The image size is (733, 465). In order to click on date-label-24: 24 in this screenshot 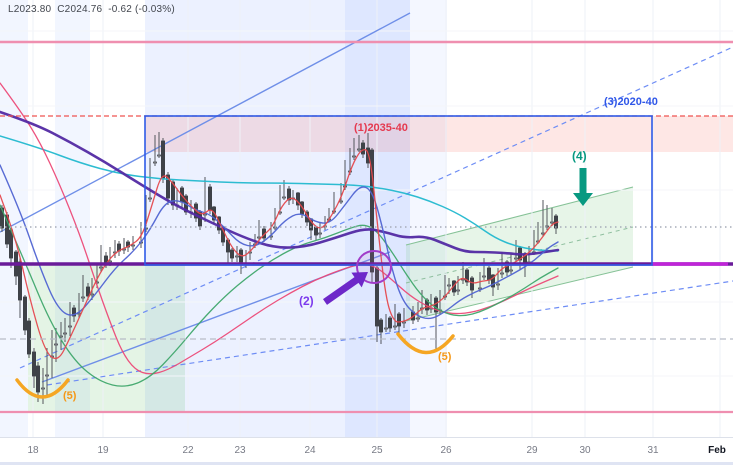, I will do `click(310, 450)`.